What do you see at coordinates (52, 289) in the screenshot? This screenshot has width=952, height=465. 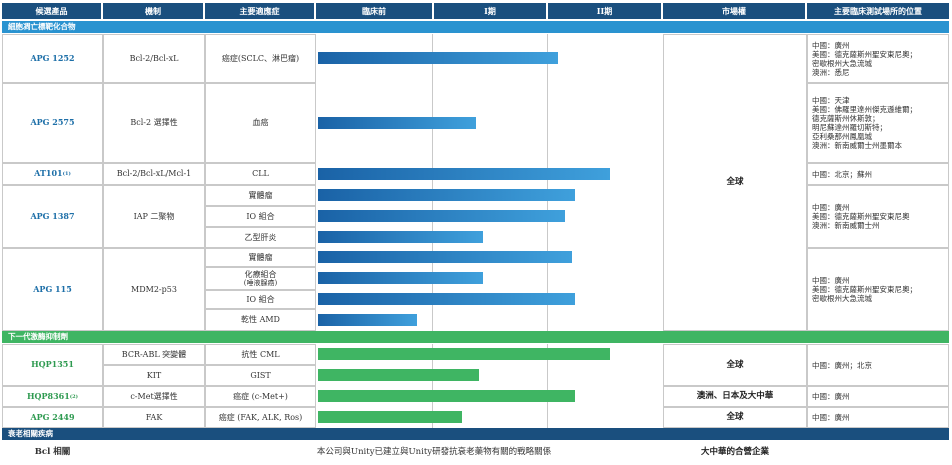 I see `candidate-apg115: APG 115` at bounding box center [52, 289].